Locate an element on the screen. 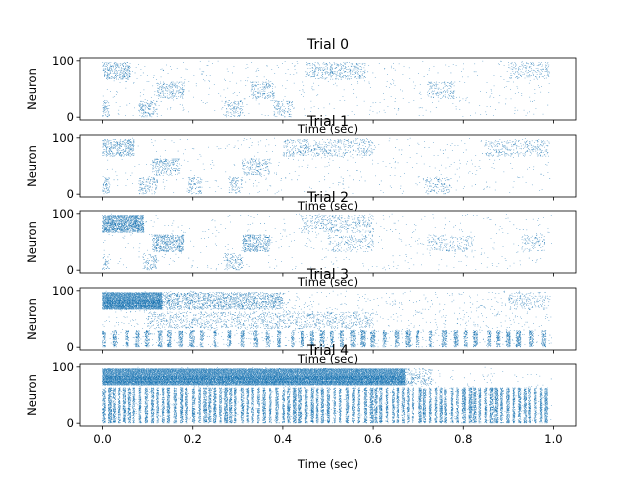  panel-title-4: Trial 4 is located at coordinates (327, 351).